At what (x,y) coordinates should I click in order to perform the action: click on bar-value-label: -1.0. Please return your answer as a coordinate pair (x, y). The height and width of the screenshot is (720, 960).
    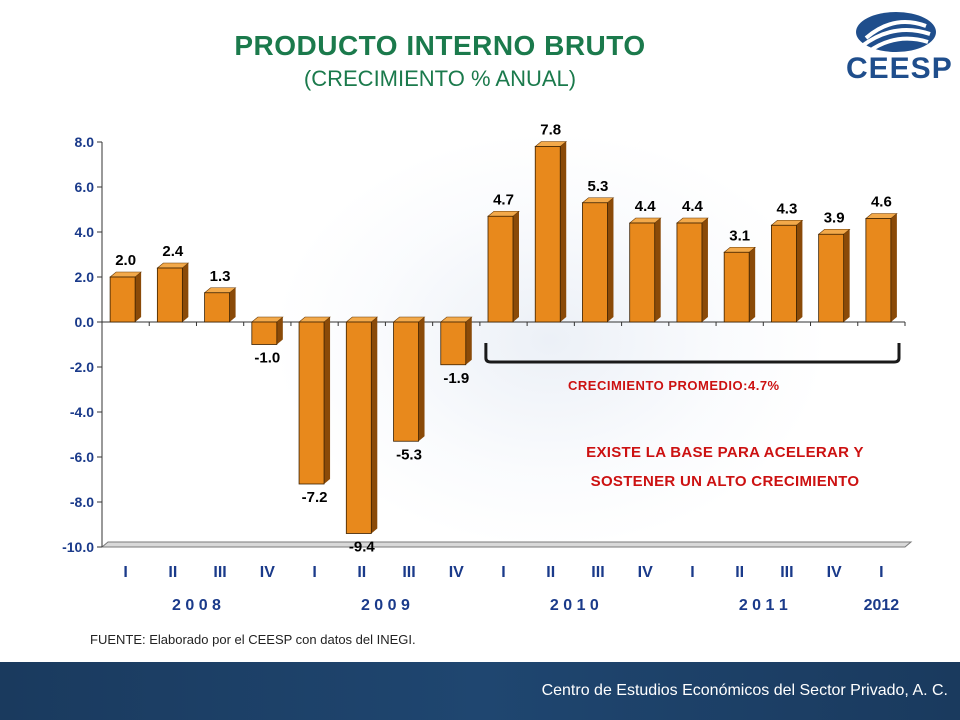
    Looking at the image, I should click on (267, 358).